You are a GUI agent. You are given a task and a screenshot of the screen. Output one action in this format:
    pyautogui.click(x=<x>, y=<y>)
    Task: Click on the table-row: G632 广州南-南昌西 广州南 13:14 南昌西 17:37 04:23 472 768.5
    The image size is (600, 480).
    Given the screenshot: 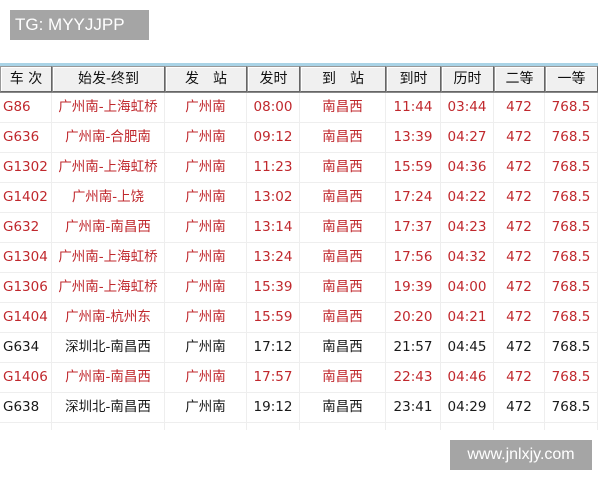 What is the action you would take?
    pyautogui.click(x=299, y=228)
    